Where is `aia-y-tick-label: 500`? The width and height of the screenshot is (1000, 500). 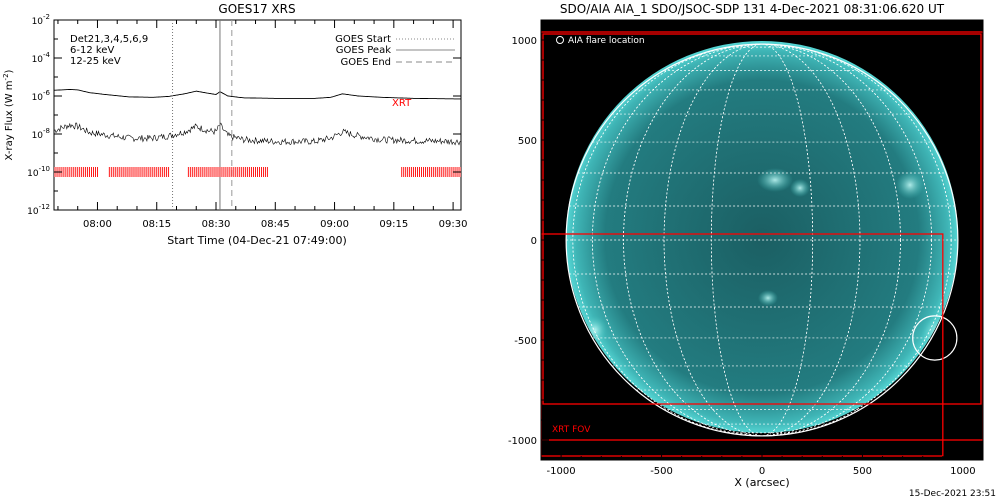
aia-y-tick-label: 500 is located at coordinates (527, 141).